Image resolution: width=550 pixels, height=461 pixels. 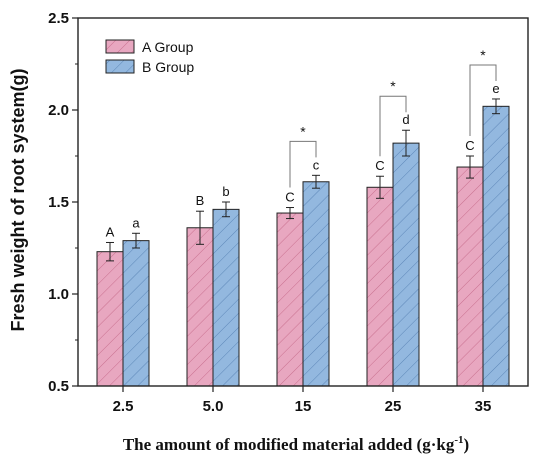 I want to click on x-tick-label: 2.5, so click(x=123, y=406).